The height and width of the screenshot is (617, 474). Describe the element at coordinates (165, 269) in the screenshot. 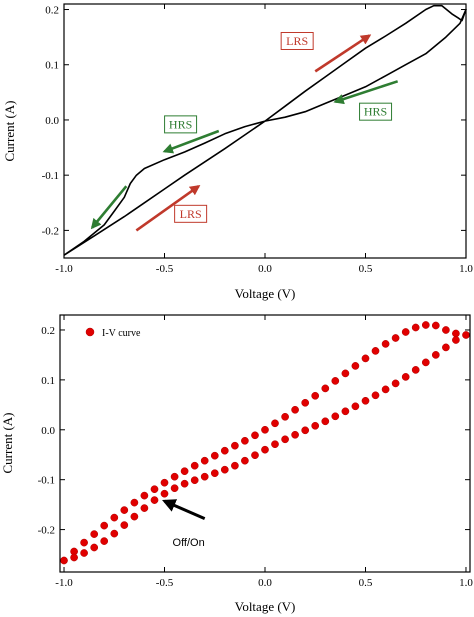

I see `x-tick-label: -0.5` at that location.